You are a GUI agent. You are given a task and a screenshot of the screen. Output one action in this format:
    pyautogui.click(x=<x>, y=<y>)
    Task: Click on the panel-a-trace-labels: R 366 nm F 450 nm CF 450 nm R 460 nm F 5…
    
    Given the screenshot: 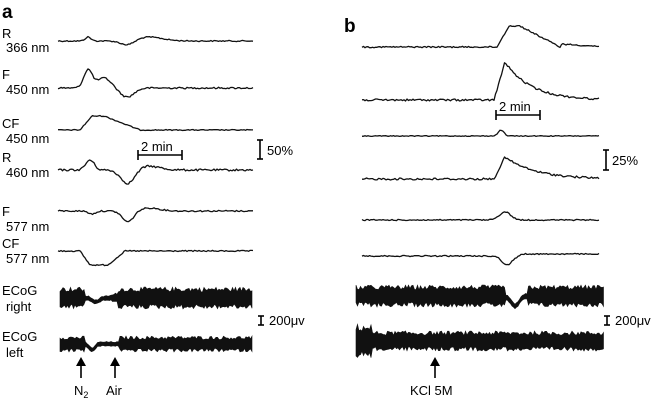 What is the action you would take?
    pyautogui.click(x=25, y=193)
    